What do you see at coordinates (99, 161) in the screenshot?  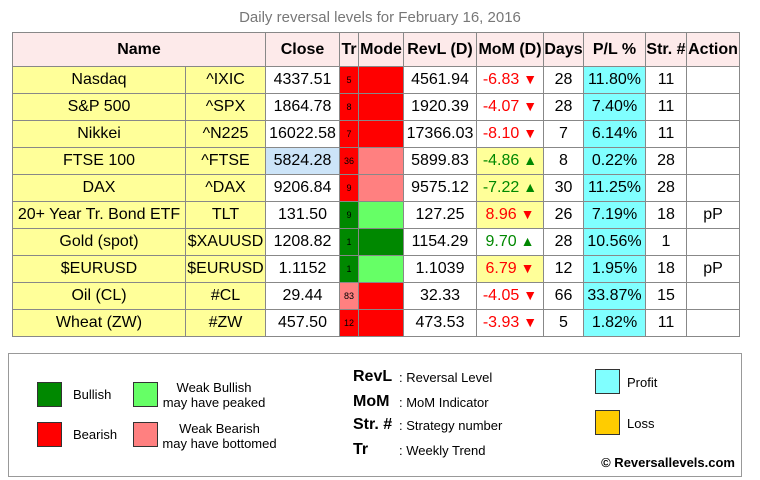 I see `asset-name: FTSE 100` at bounding box center [99, 161].